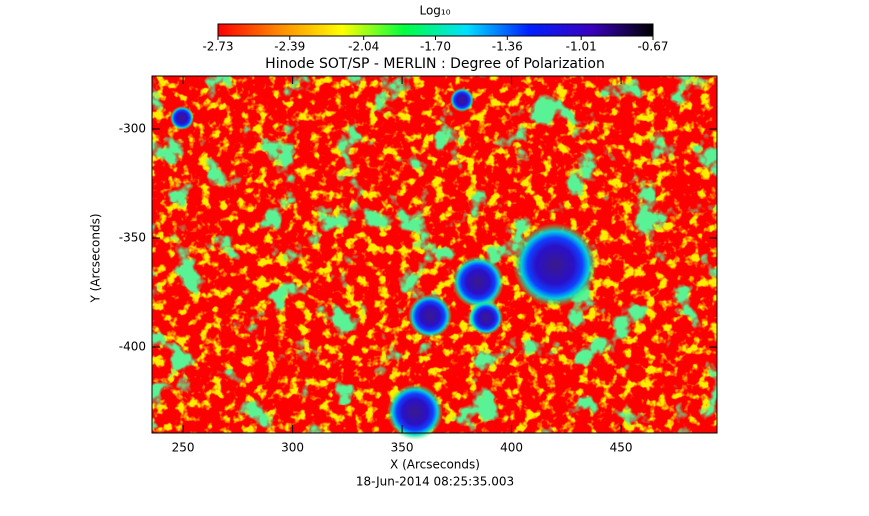 This screenshot has width=869, height=516. What do you see at coordinates (435, 30) in the screenshot?
I see `colorbar` at bounding box center [435, 30].